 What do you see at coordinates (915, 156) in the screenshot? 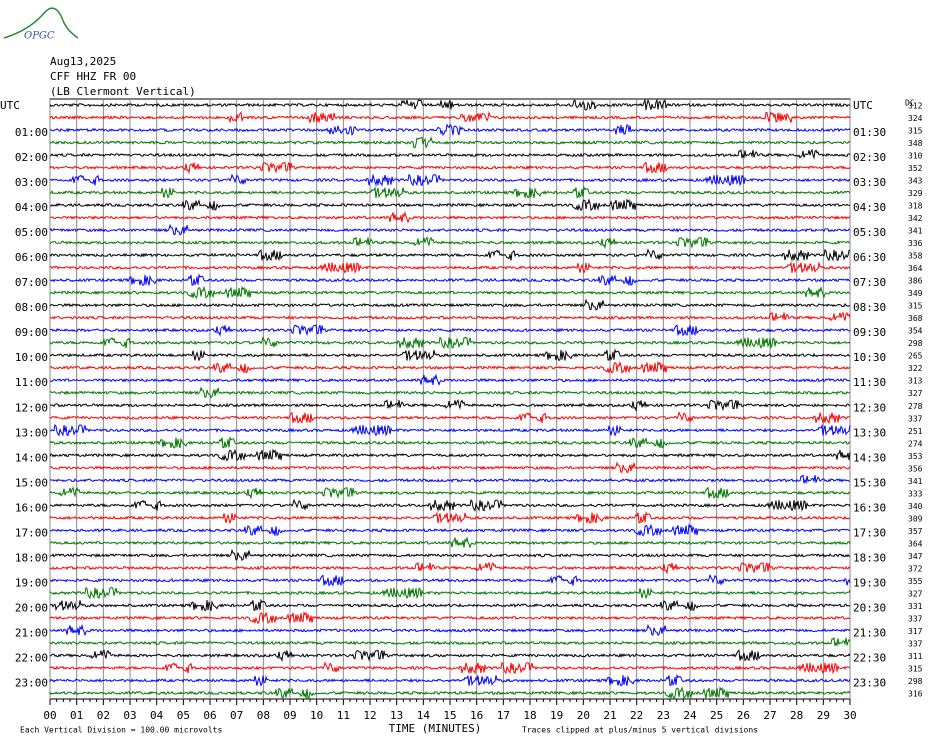
I see `dc-value: 310` at bounding box center [915, 156].